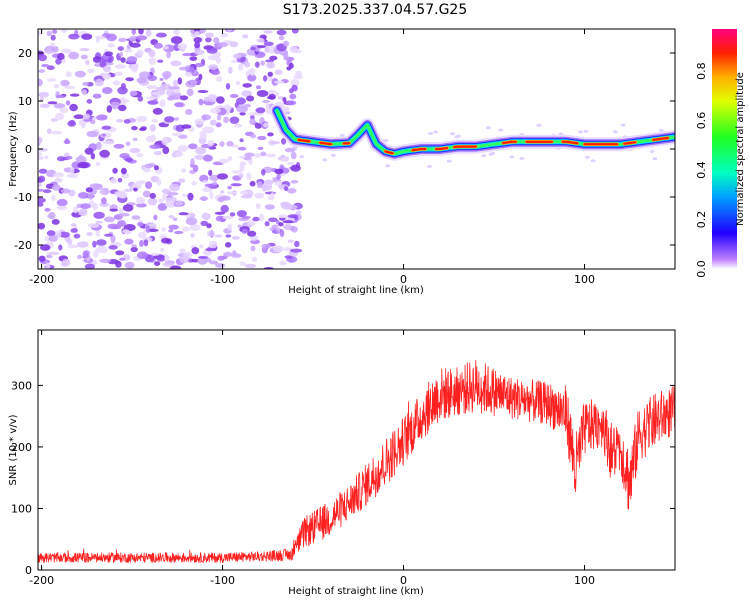 Image resolution: width=750 pixels, height=604 pixels. What do you see at coordinates (25, 101) in the screenshot?
I see `y-tick-label: 10` at bounding box center [25, 101].